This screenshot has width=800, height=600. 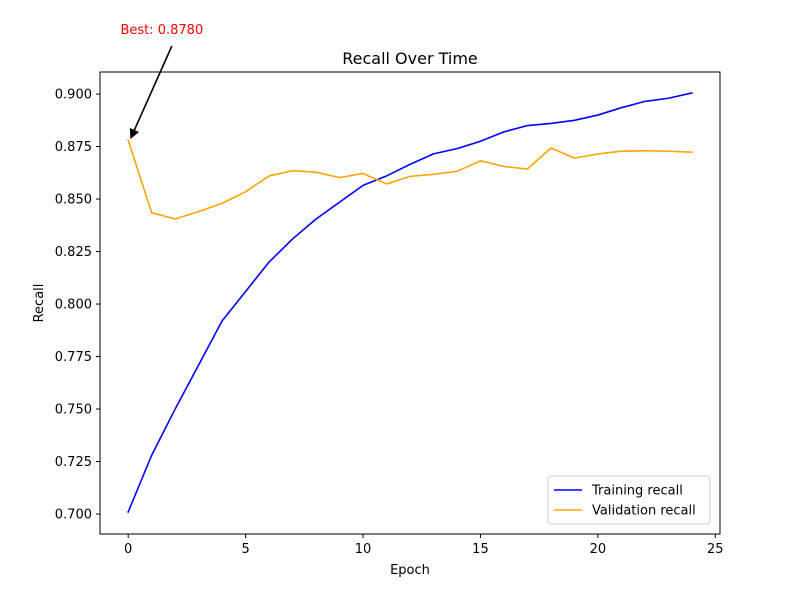 What do you see at coordinates (637, 491) in the screenshot?
I see `legend-entry: Training recall` at bounding box center [637, 491].